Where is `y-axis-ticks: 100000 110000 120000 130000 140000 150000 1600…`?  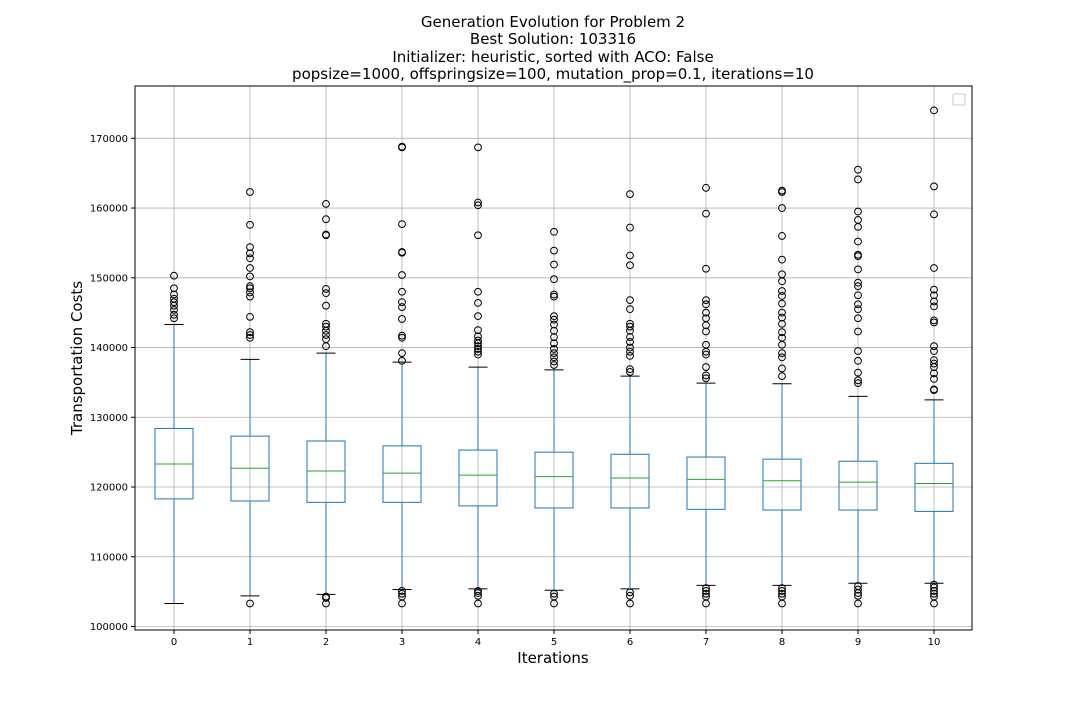
y-axis-ticks: 100000 110000 120000 130000 140000 150000 1600… is located at coordinates (112, 383).